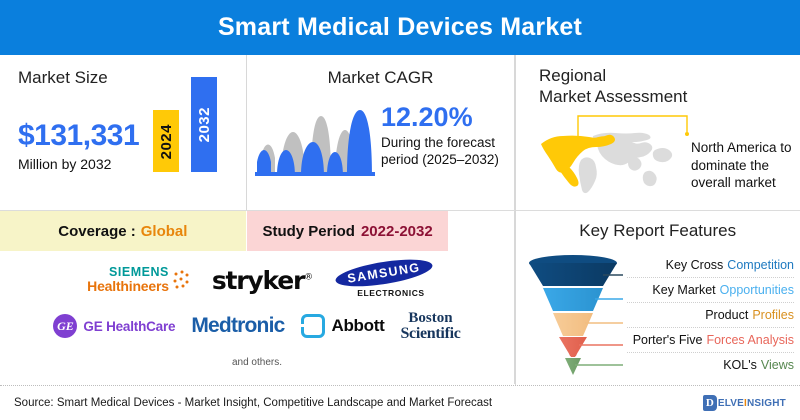 Image resolution: width=800 pixels, height=420 pixels. Describe the element at coordinates (730, 165) in the screenshot. I see `regional-note-line2: dominate the` at that location.